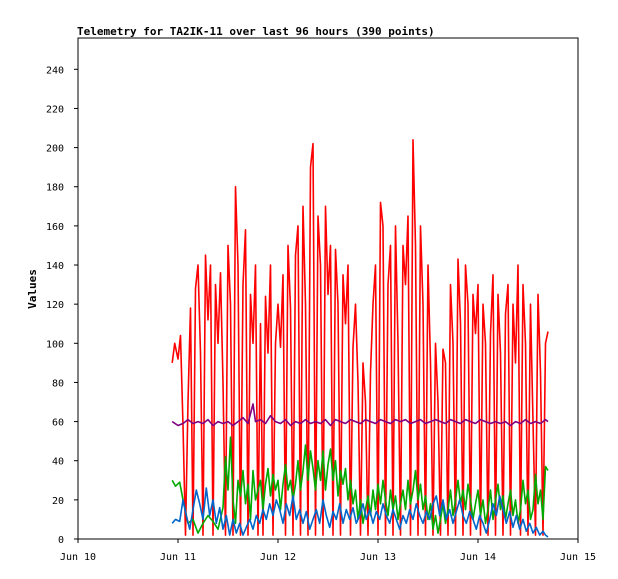 This screenshot has width=618, height=579. Describe the element at coordinates (55, 344) in the screenshot. I see `y-tick-label: 100` at that location.